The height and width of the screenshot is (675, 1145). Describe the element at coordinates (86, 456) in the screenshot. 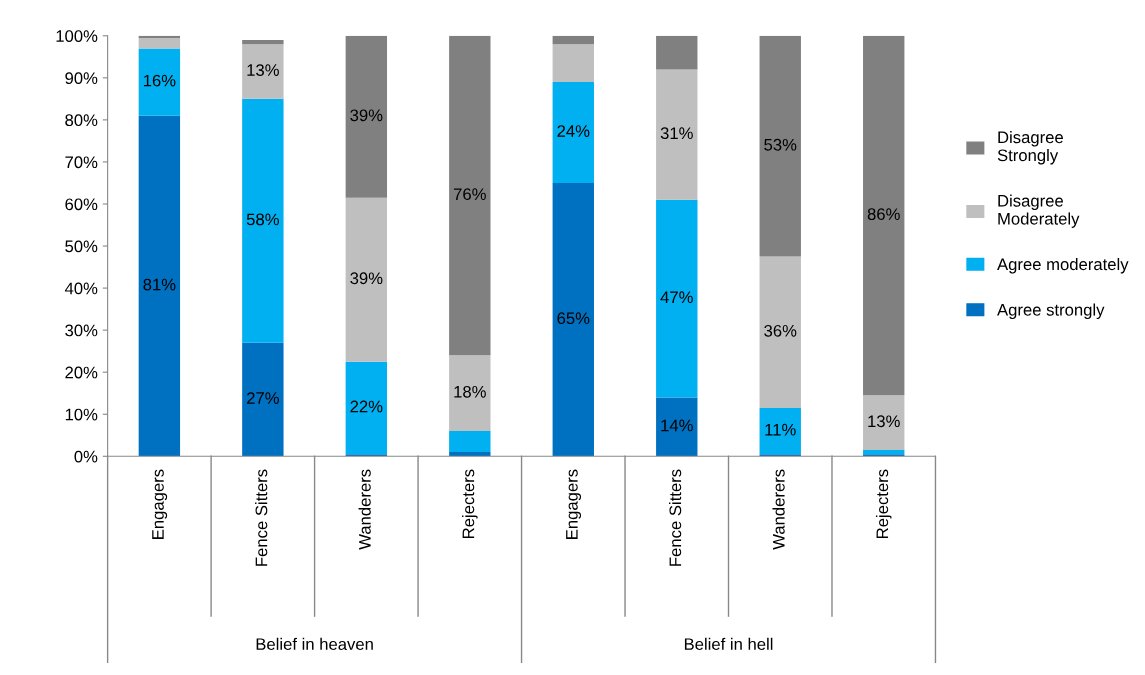

I see `y-tick-label: 0%` at that location.